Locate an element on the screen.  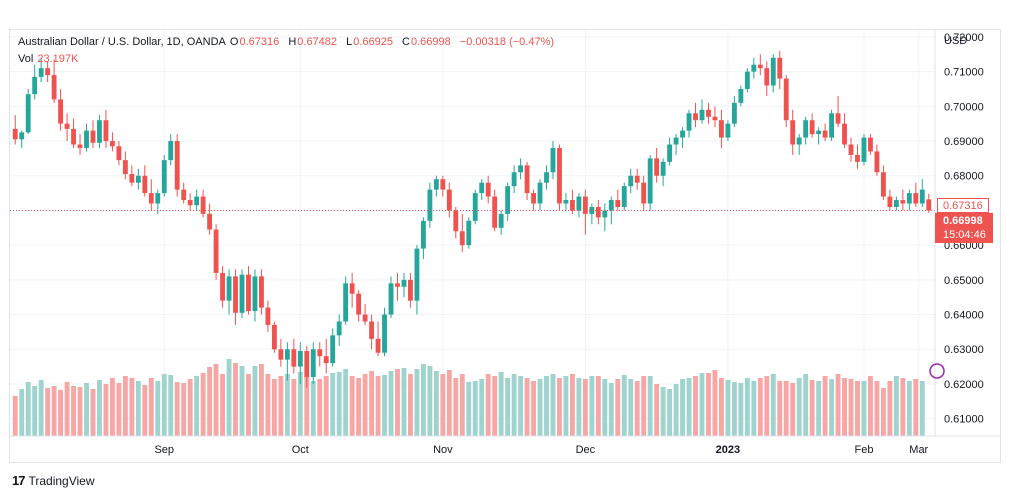
scroll-to-realtime-icon is located at coordinates (937, 371).